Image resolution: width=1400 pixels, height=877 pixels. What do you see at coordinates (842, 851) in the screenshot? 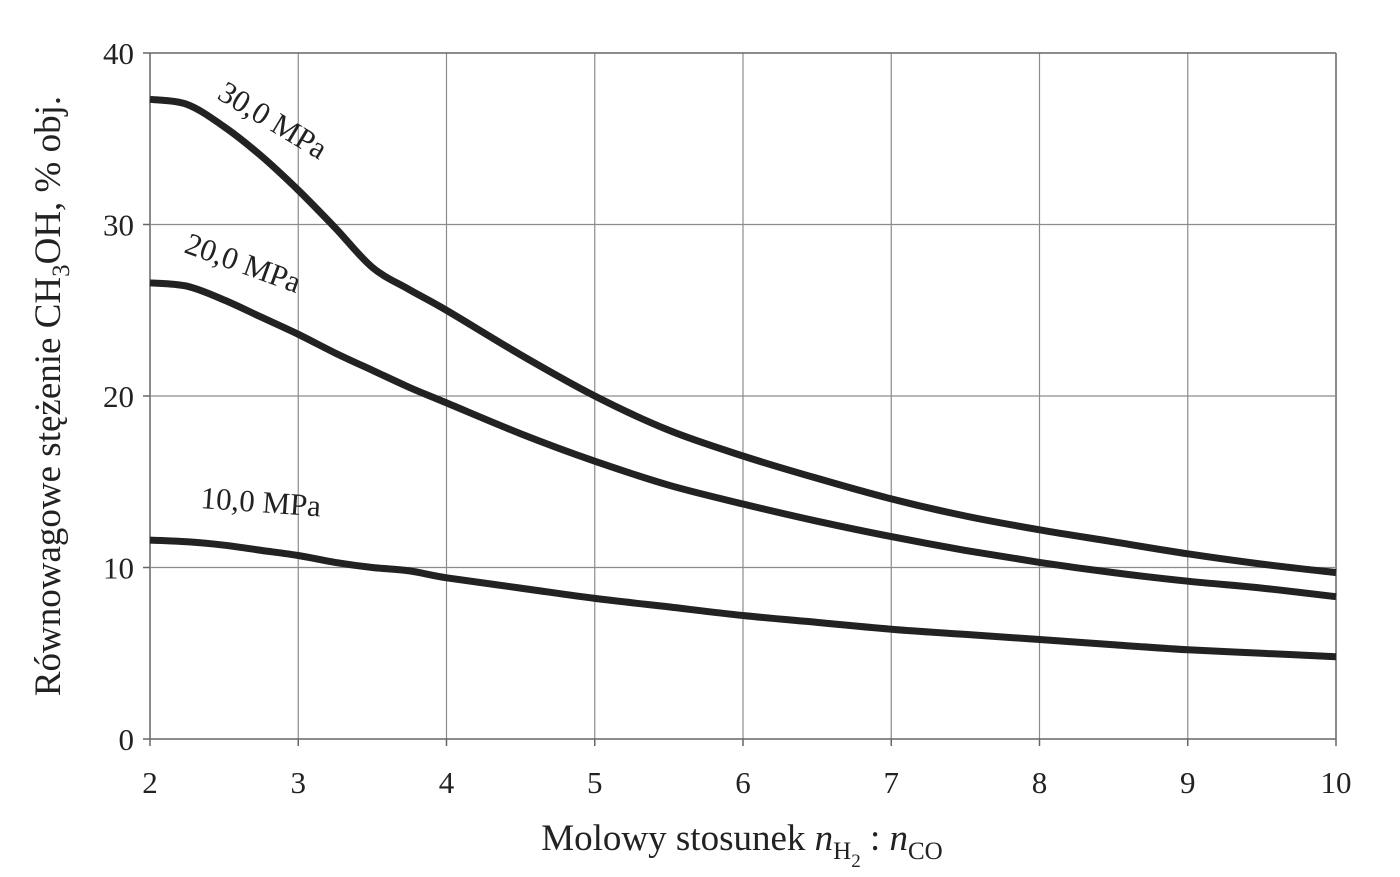
I see `x-axis-sub1: H` at bounding box center [842, 851].